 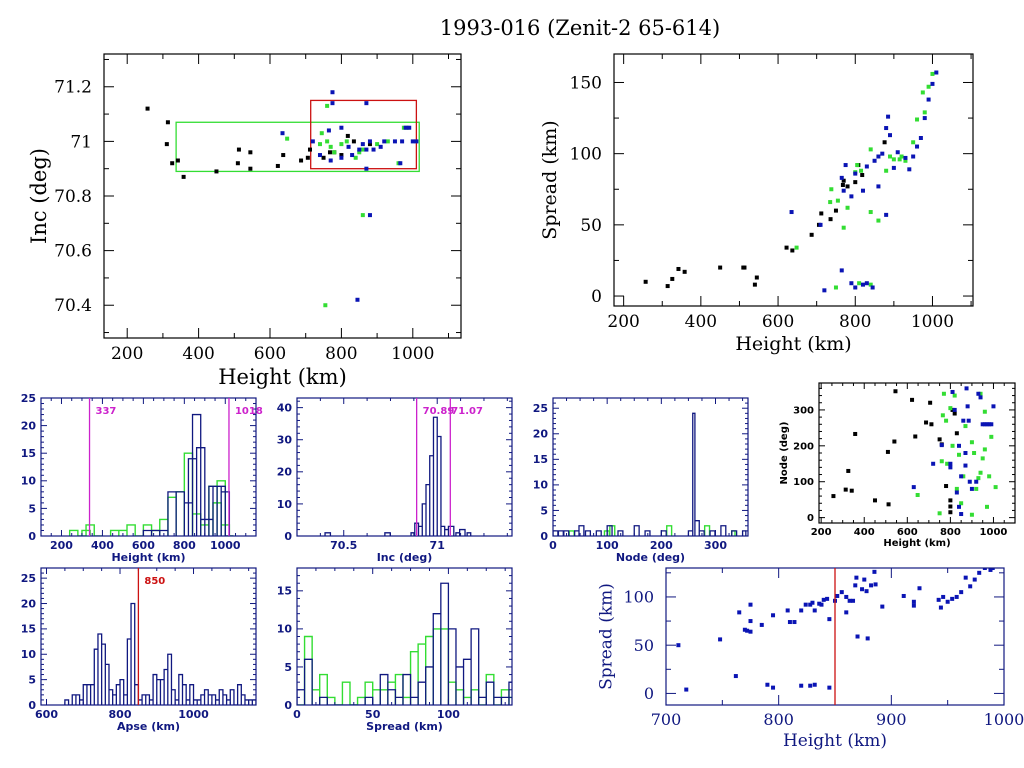 I want to click on y-tick-label: 10, so click(x=285, y=504).